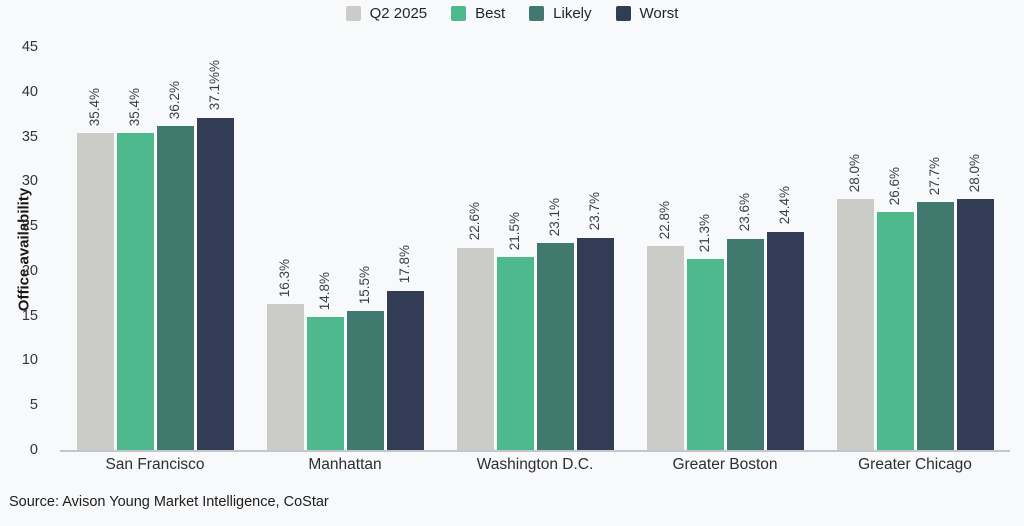  Describe the element at coordinates (29, 91) in the screenshot. I see `y-tick-label: 40` at that location.